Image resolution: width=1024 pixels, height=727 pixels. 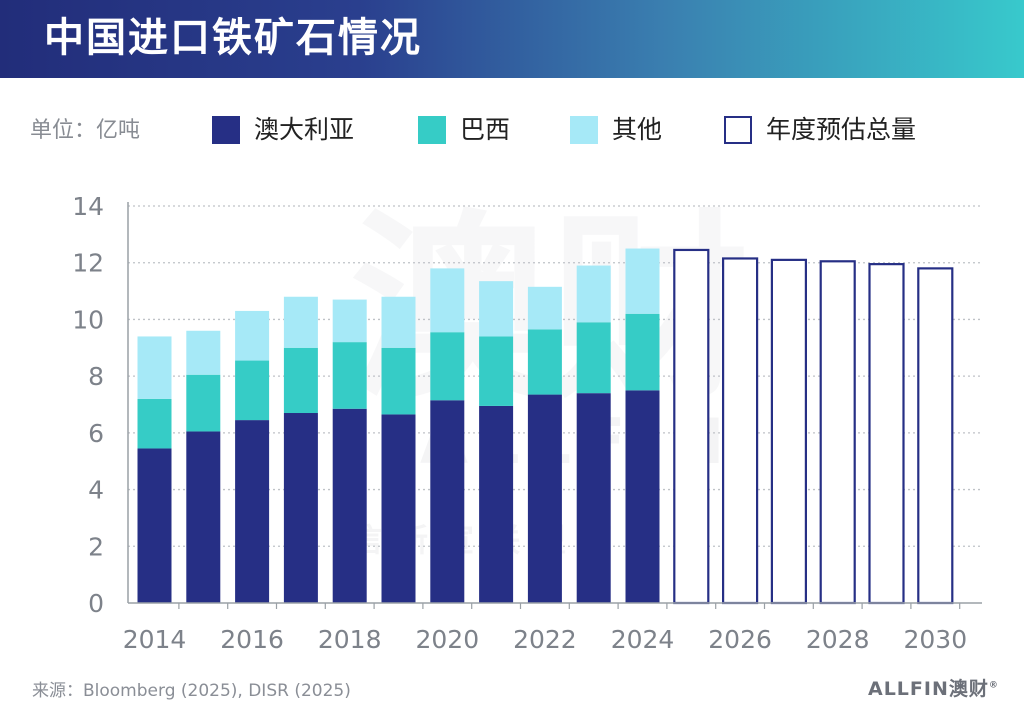 What do you see at coordinates (85, 130) in the screenshot?
I see `unit-label: 单位：亿吨` at bounding box center [85, 130].